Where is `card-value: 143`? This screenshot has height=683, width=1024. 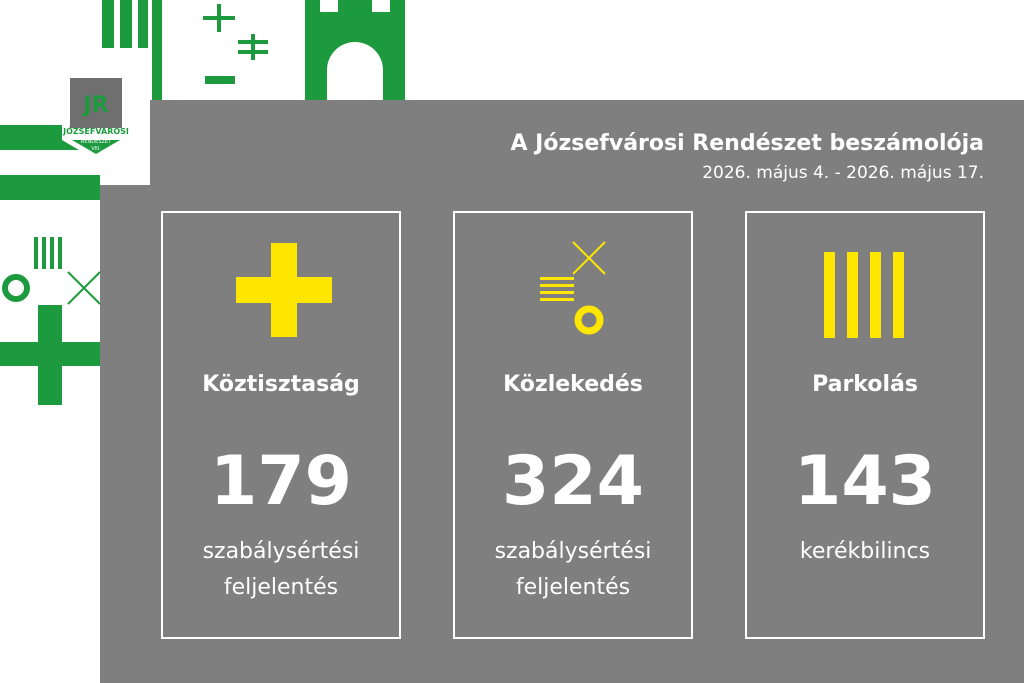
card-value: 143 is located at coordinates (865, 481).